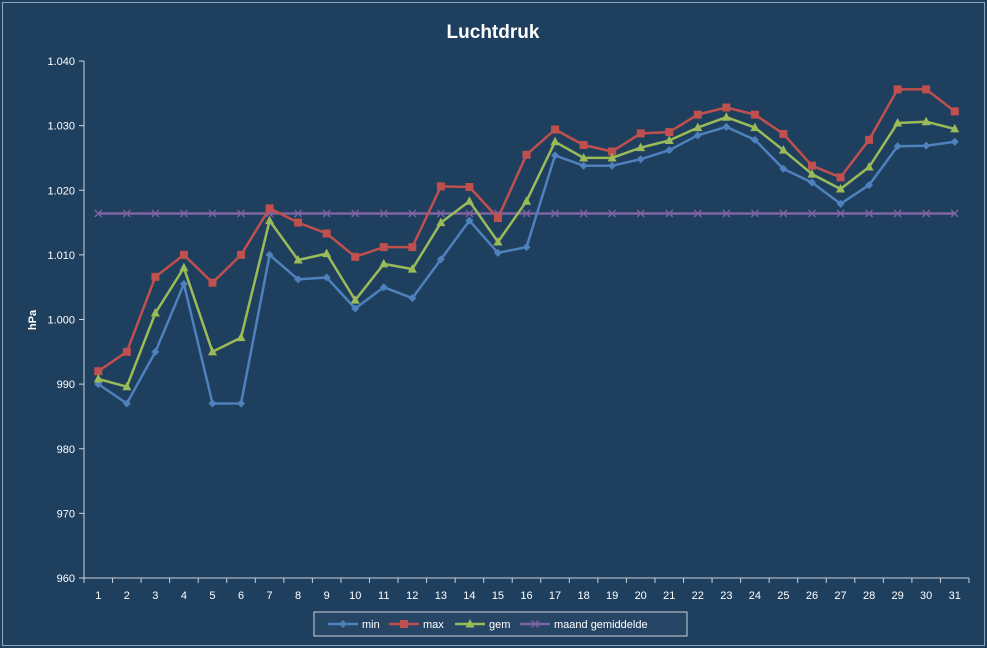 The image size is (987, 648). Describe the element at coordinates (270, 596) in the screenshot. I see `x-tick-label: 7` at that location.